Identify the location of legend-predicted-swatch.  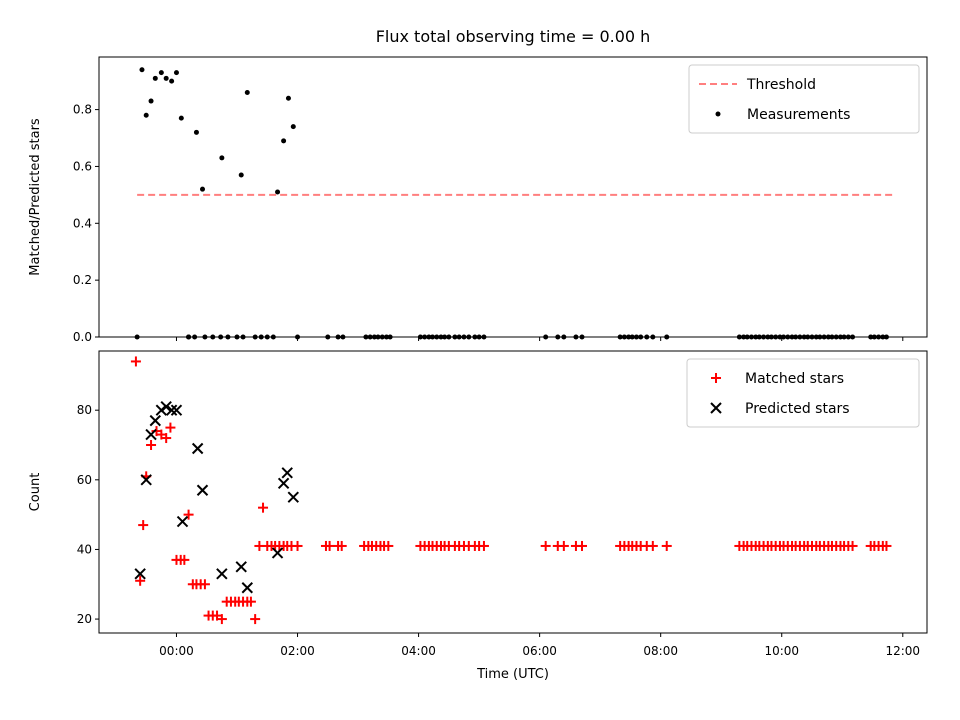
(716, 408).